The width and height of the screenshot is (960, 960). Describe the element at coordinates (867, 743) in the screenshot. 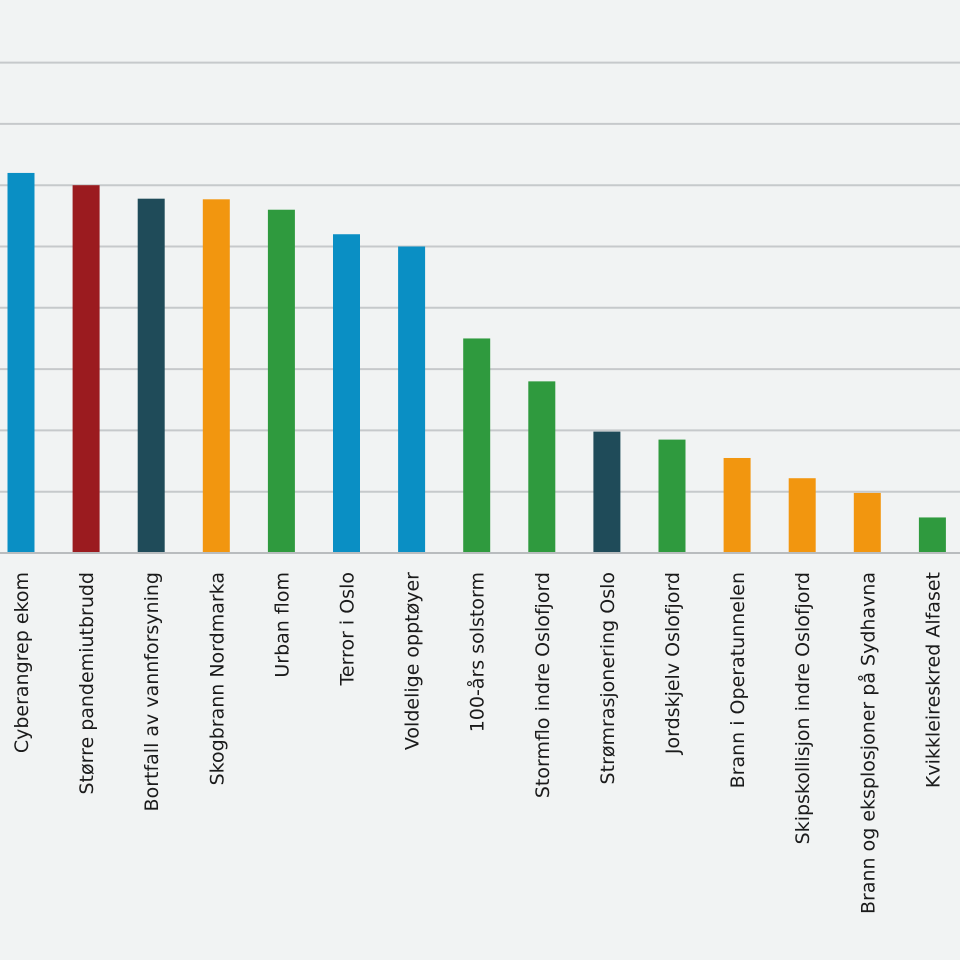

I see `category-label-14: Brann og eksplosjoner på Sydhavna` at that location.